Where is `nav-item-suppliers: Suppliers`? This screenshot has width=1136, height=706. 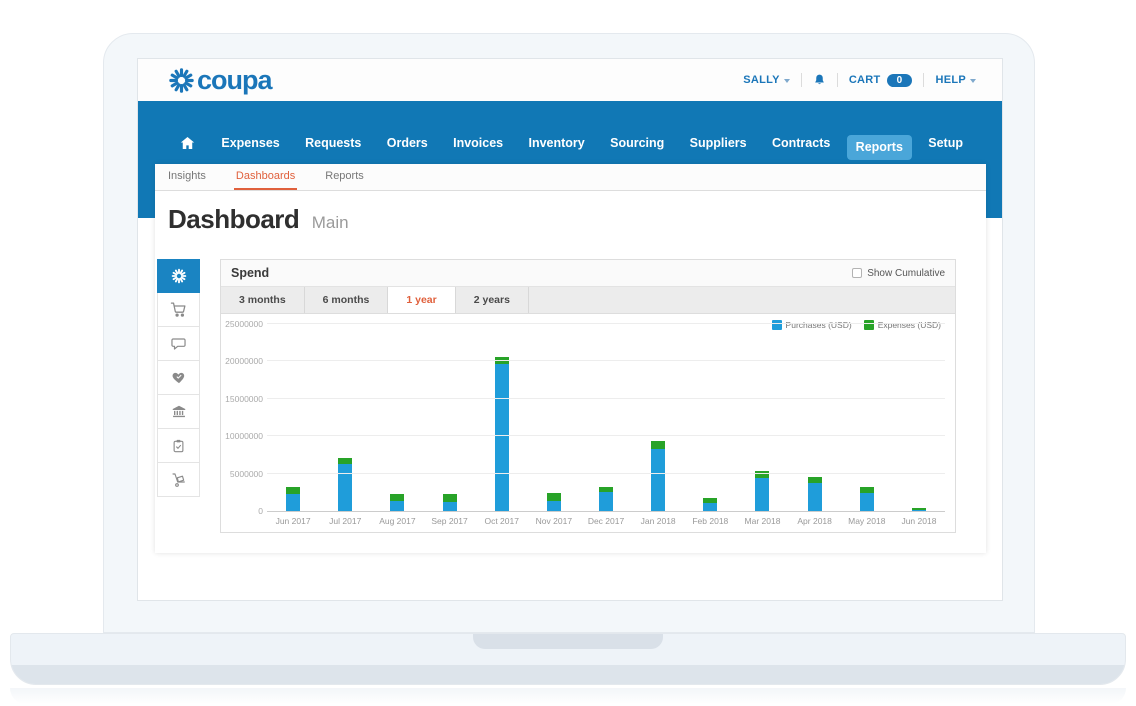 nav-item-suppliers: Suppliers is located at coordinates (718, 142).